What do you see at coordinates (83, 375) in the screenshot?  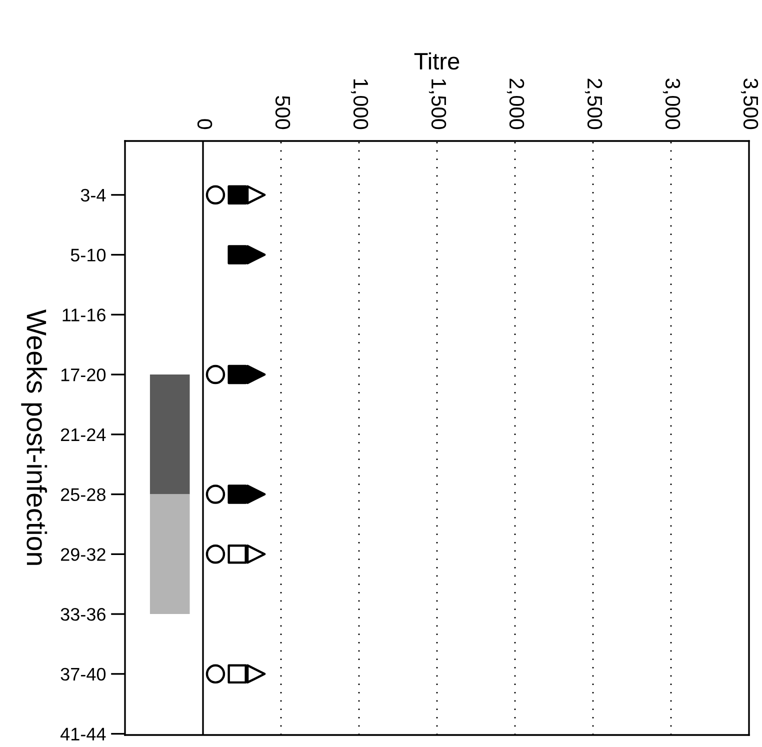 I see `y-tick-label: 17-20` at bounding box center [83, 375].